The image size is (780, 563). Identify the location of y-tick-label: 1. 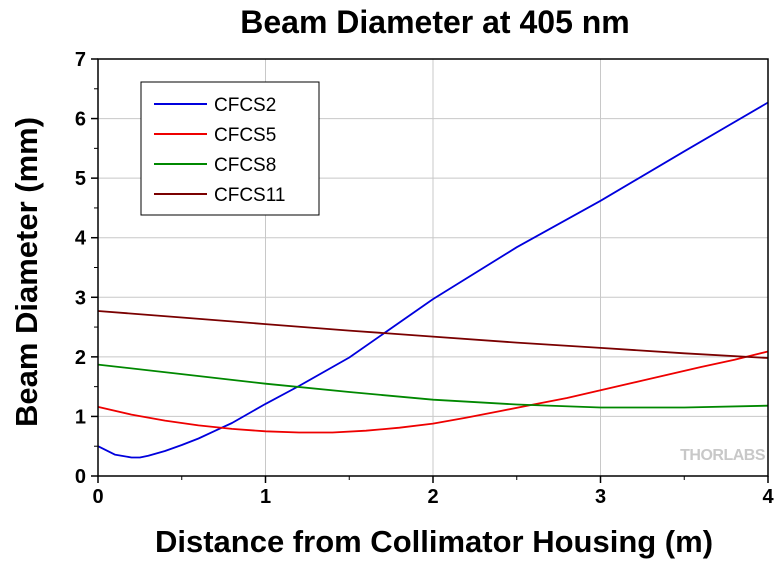
(80, 417).